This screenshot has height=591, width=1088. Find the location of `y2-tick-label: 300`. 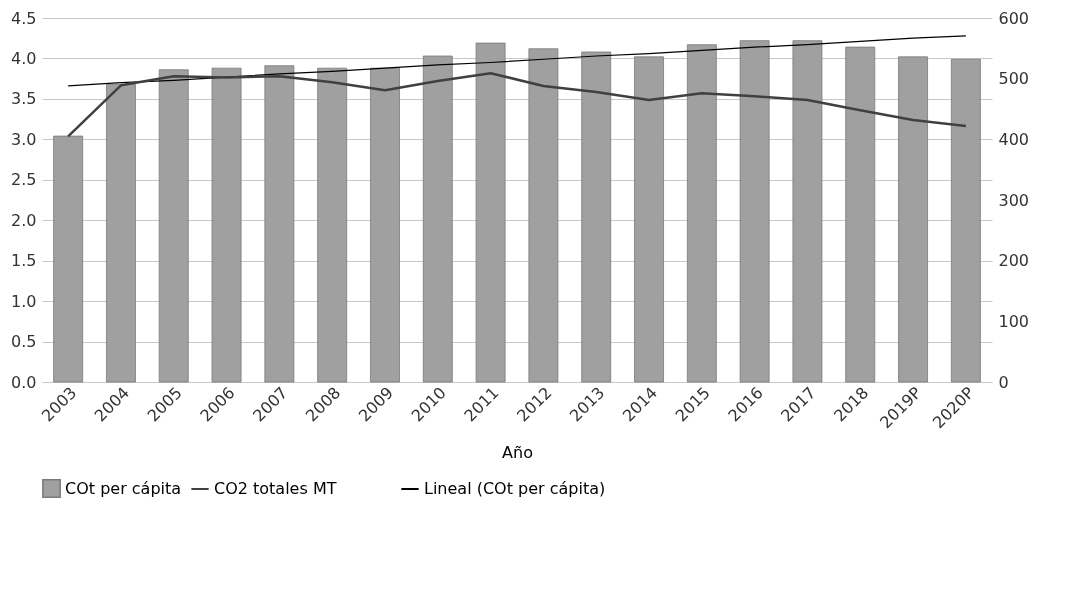

y2-tick-label: 300 is located at coordinates (1014, 200).